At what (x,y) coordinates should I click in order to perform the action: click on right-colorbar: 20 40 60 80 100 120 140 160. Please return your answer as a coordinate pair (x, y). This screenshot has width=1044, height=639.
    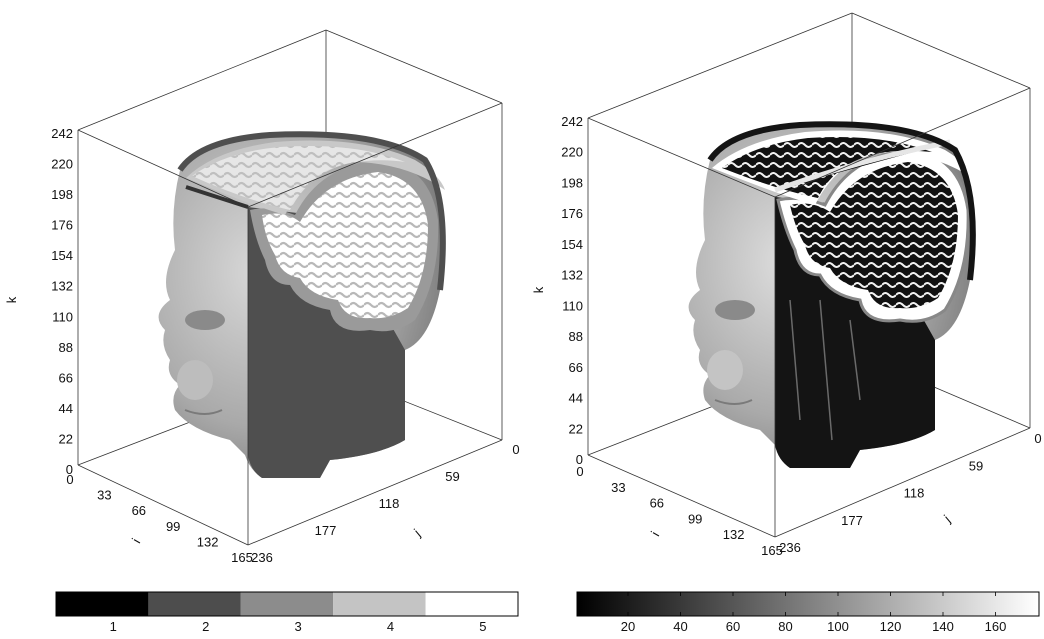
    Looking at the image, I should click on (808, 612).